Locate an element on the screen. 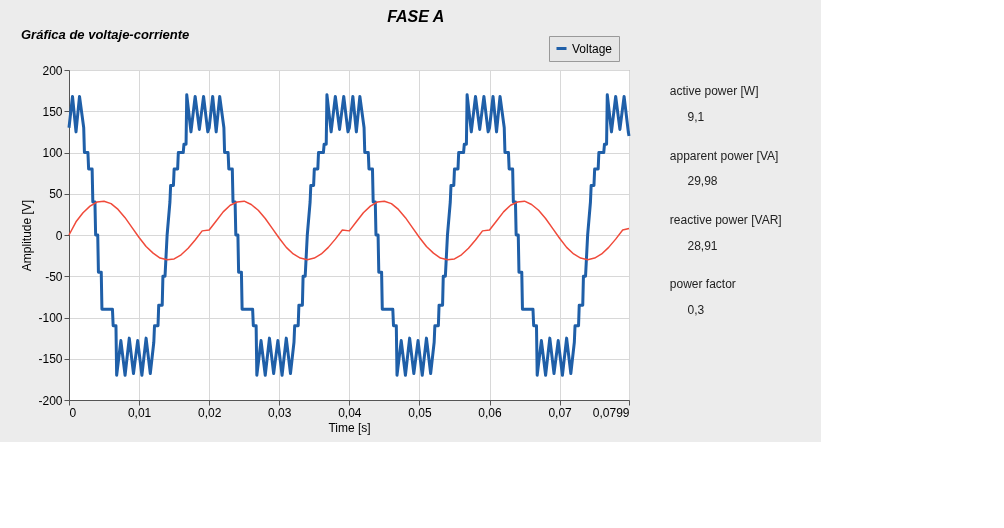 Image resolution: width=1004 pixels, height=528 pixels. text: apparent power [VA] is located at coordinates (724, 155).